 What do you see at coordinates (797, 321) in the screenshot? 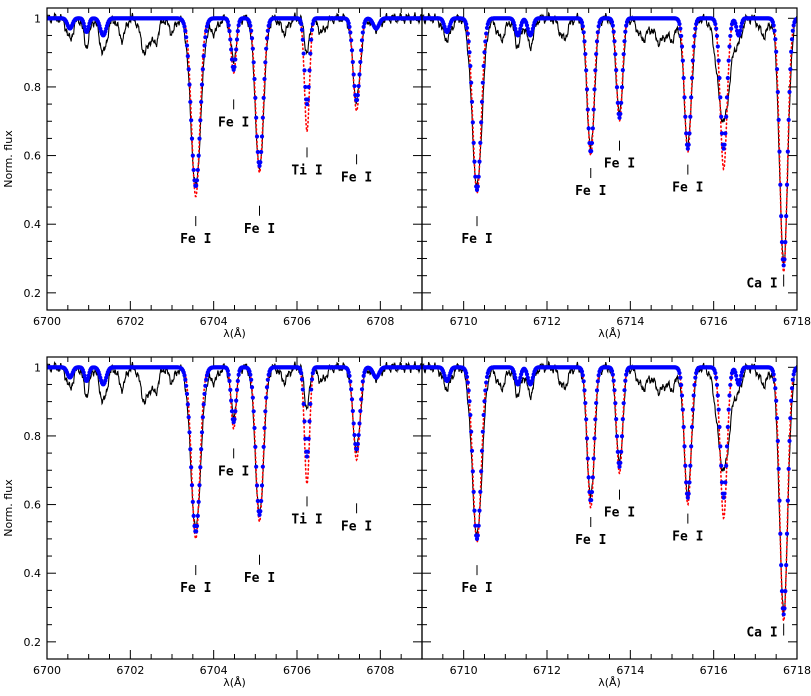
I see `x-tick-label: 6718` at bounding box center [797, 321].